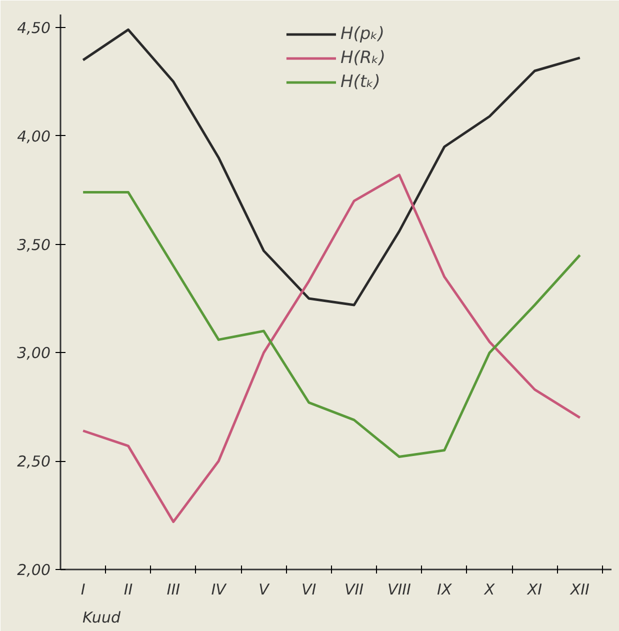 This screenshot has height=631, width=619. I want to click on x-tick-label: XI, so click(534, 589).